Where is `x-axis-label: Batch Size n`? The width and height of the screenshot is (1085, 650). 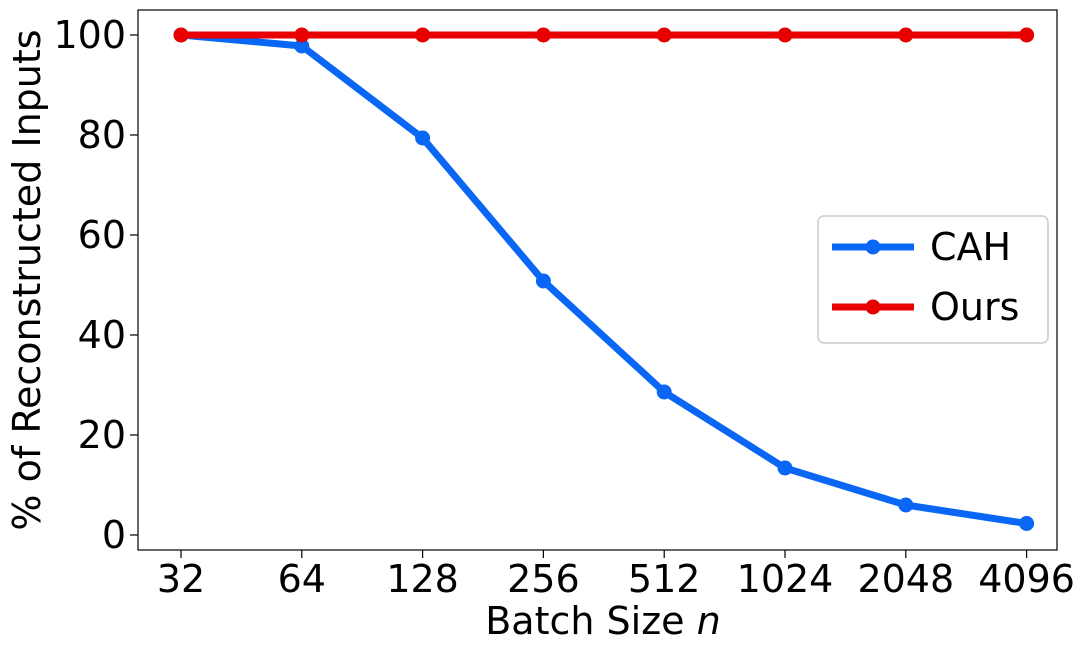 x-axis-label: Batch Size n is located at coordinates (603, 621).